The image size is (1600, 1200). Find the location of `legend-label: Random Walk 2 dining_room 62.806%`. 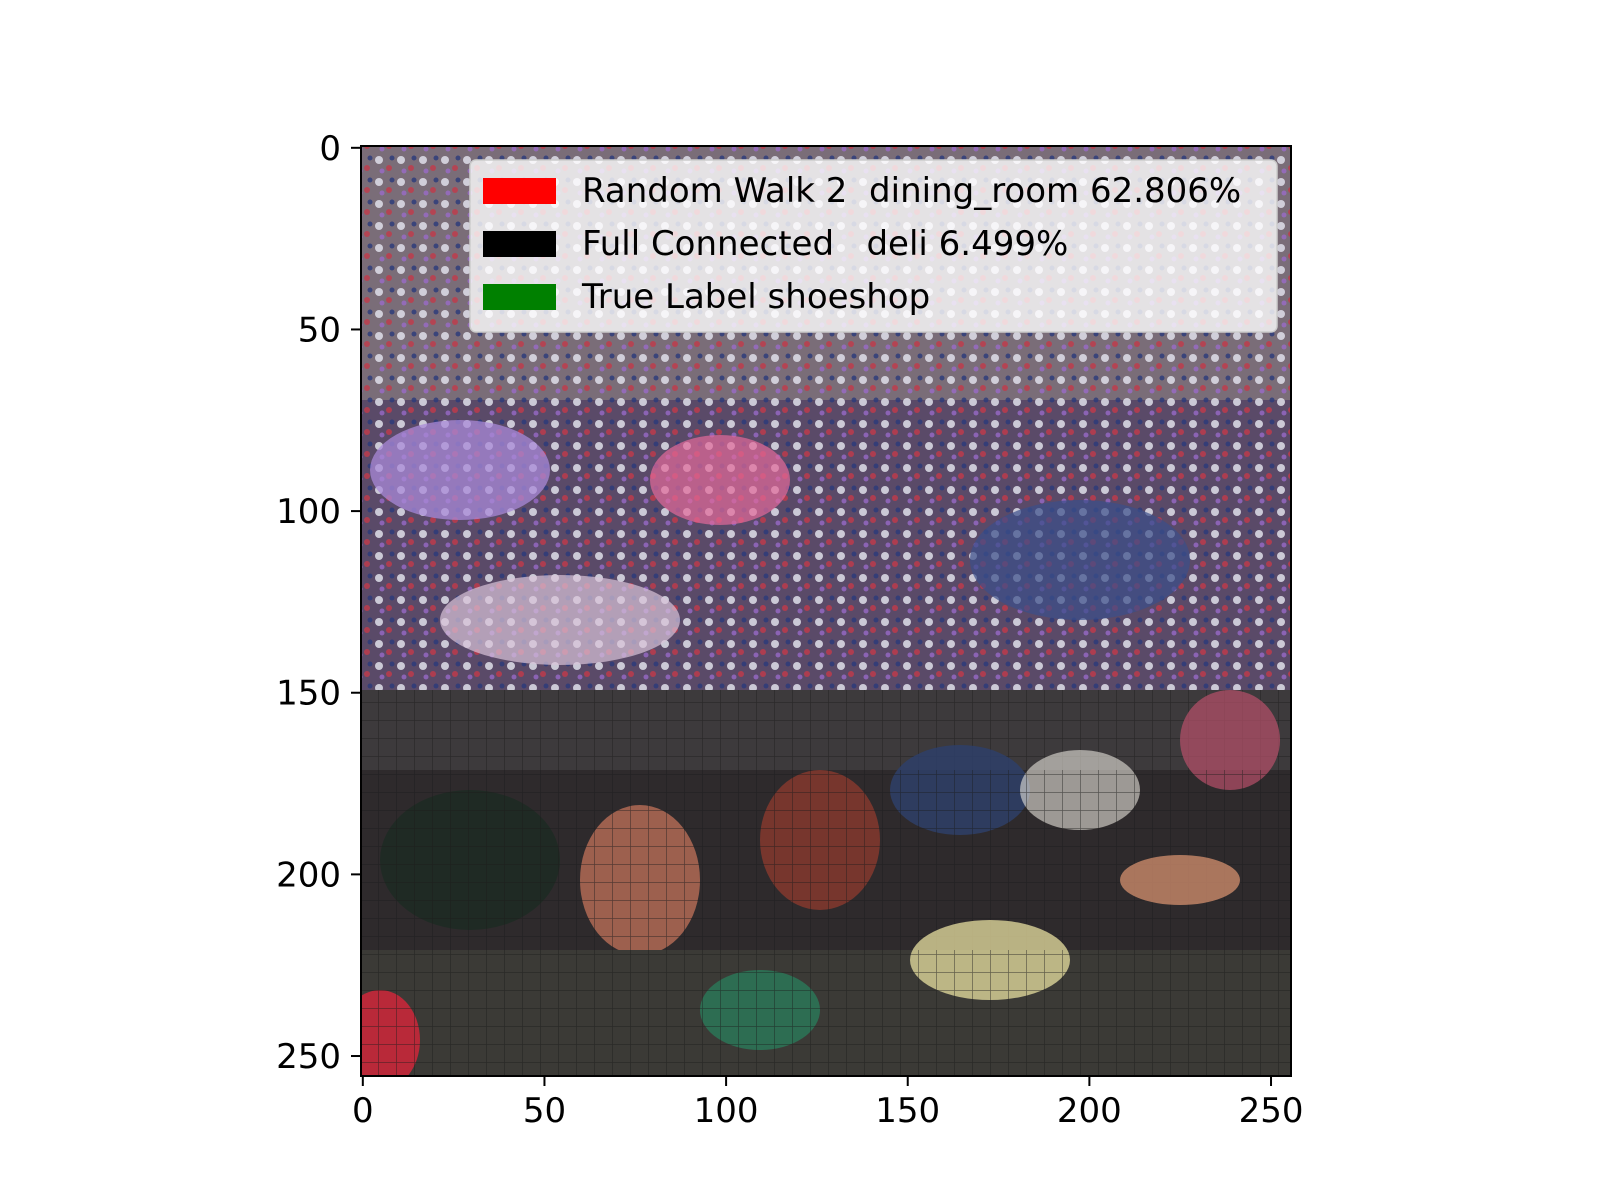

legend-label: Random Walk 2 dining_room 62.806% is located at coordinates (911, 191).